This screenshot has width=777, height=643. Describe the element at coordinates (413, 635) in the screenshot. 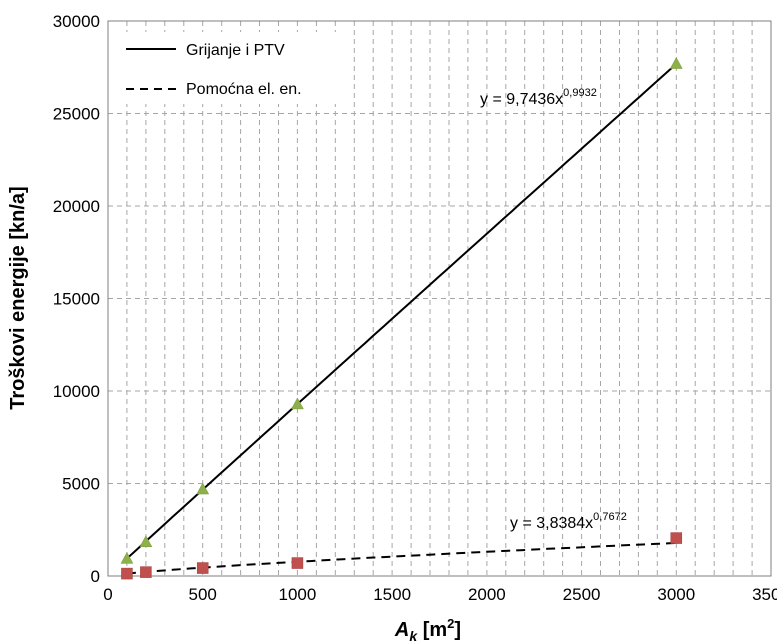

I see `x-axis-title-sub: k` at that location.